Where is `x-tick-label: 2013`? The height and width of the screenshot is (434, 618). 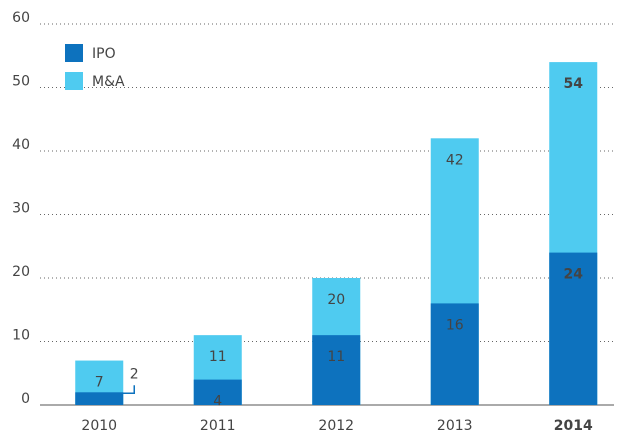
x-tick-label: 2013 is located at coordinates (455, 426).